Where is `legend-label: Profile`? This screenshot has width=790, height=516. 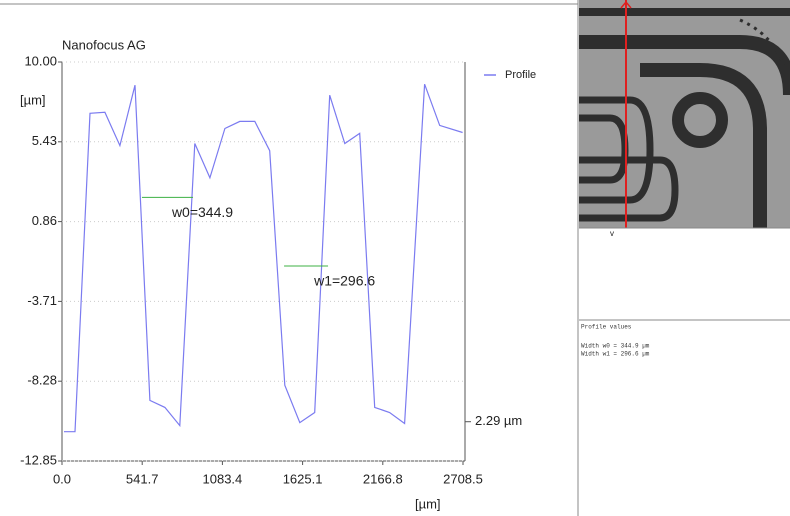
legend-label: Profile is located at coordinates (520, 75).